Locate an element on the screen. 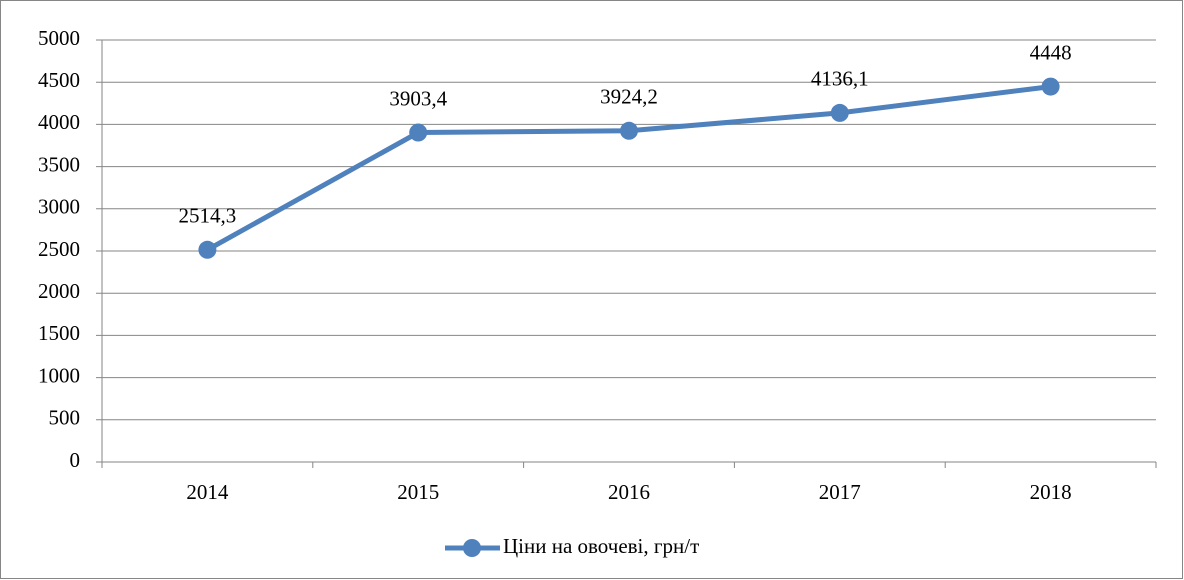 This screenshot has height=580, width=1184. data-label: 3924,2 is located at coordinates (629, 97).